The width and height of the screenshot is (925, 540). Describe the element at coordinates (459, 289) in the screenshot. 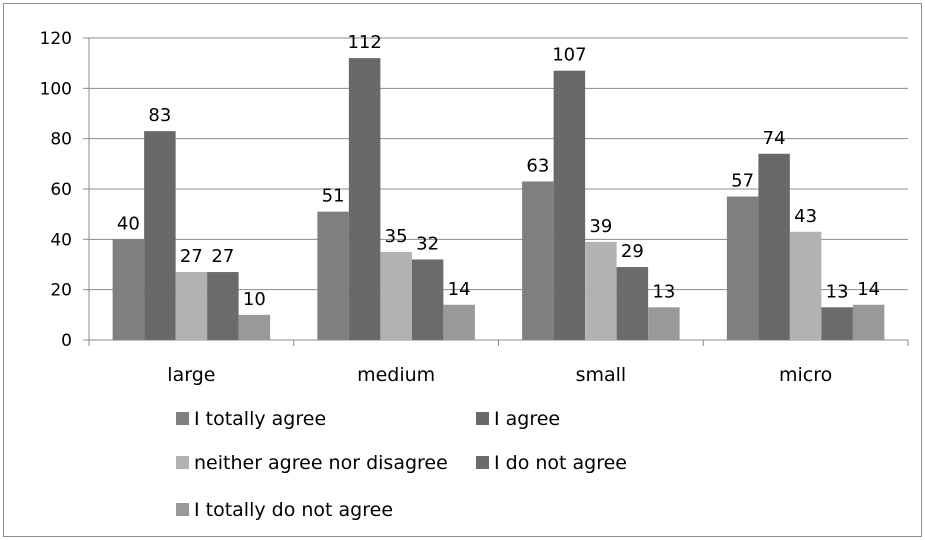

I see `data-label-medium-5: 14` at that location.